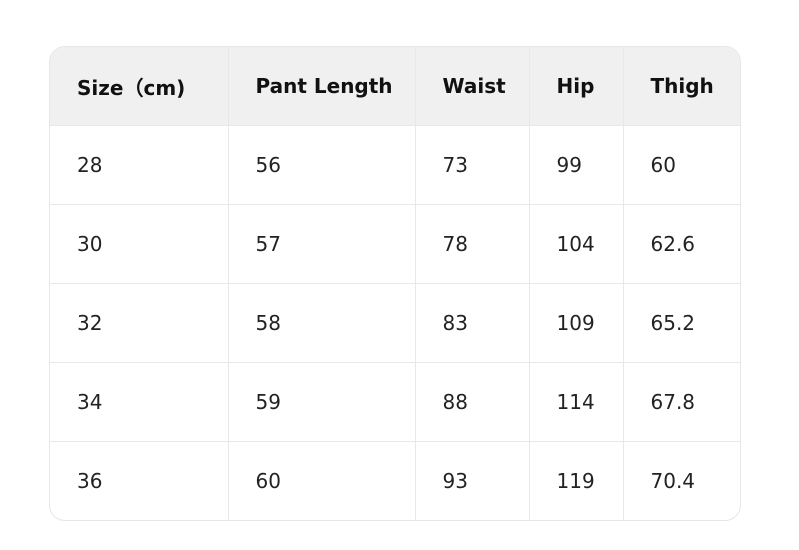 This screenshot has width=799, height=550. Describe the element at coordinates (681, 86) in the screenshot. I see `header-thigh: Thigh` at that location.